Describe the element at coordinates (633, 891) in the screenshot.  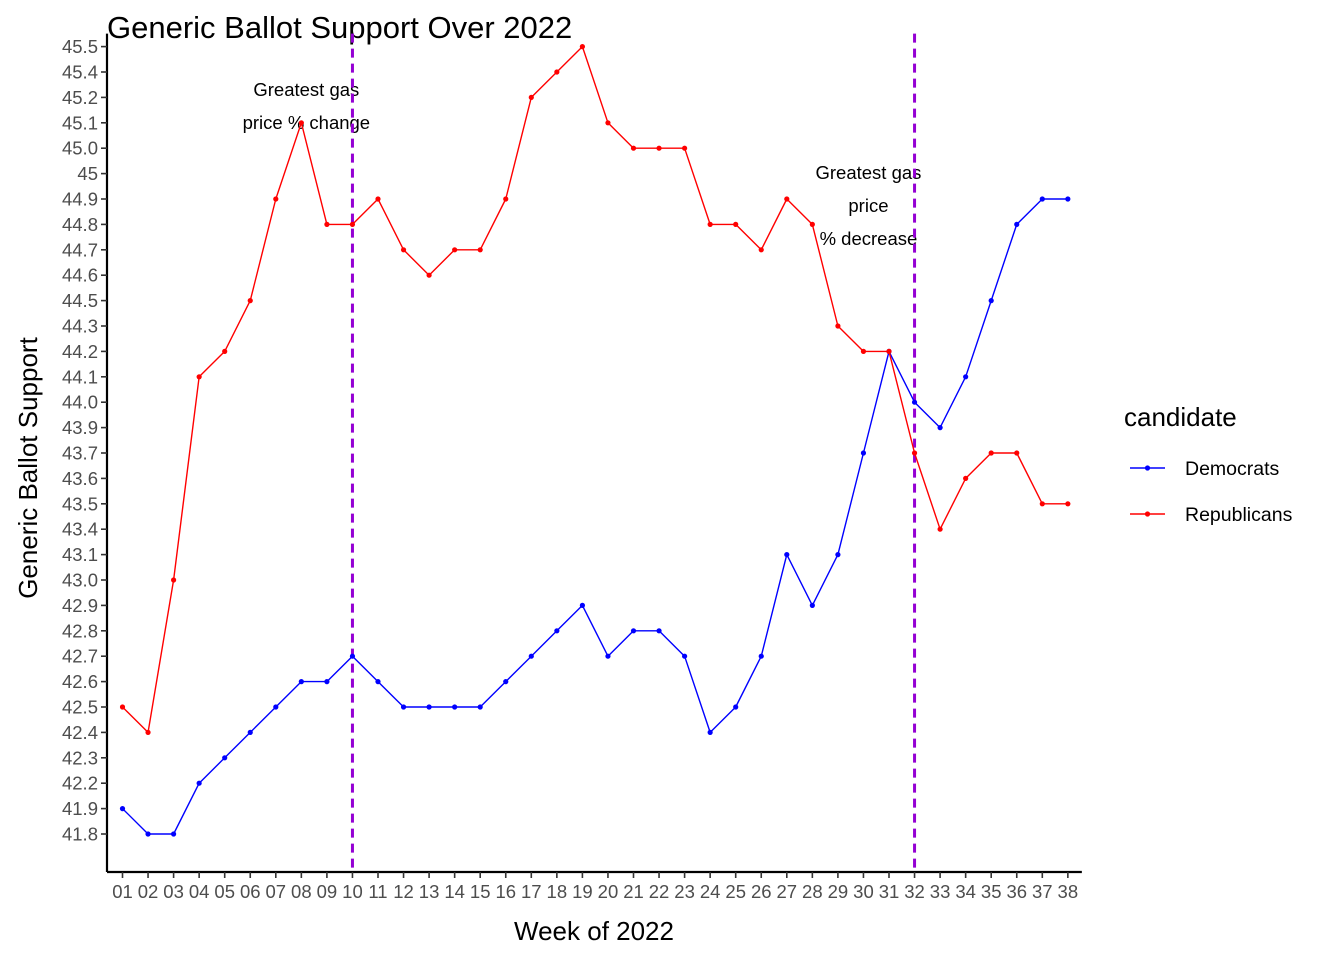
I see `x-tick-label: 21` at that location.